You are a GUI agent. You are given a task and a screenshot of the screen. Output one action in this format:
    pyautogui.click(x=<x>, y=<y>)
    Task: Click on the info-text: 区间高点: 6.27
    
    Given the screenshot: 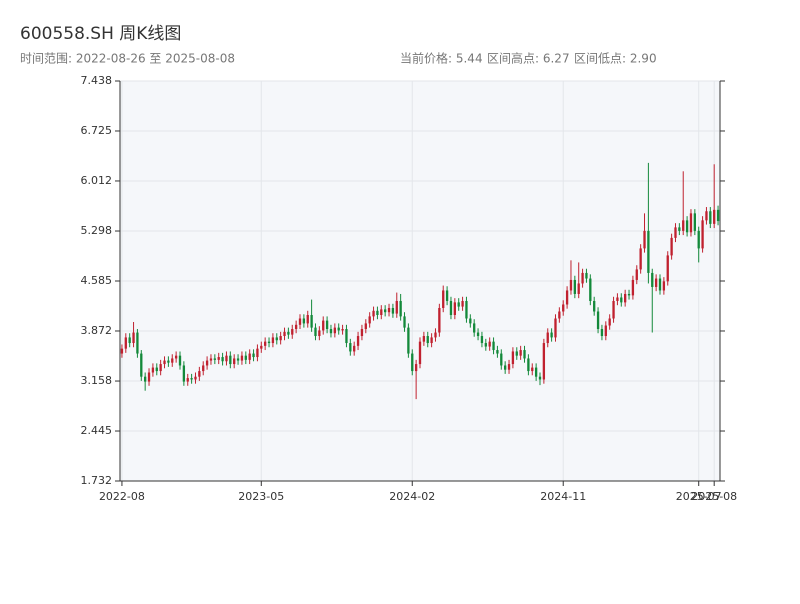 What is the action you would take?
    pyautogui.click(x=528, y=58)
    